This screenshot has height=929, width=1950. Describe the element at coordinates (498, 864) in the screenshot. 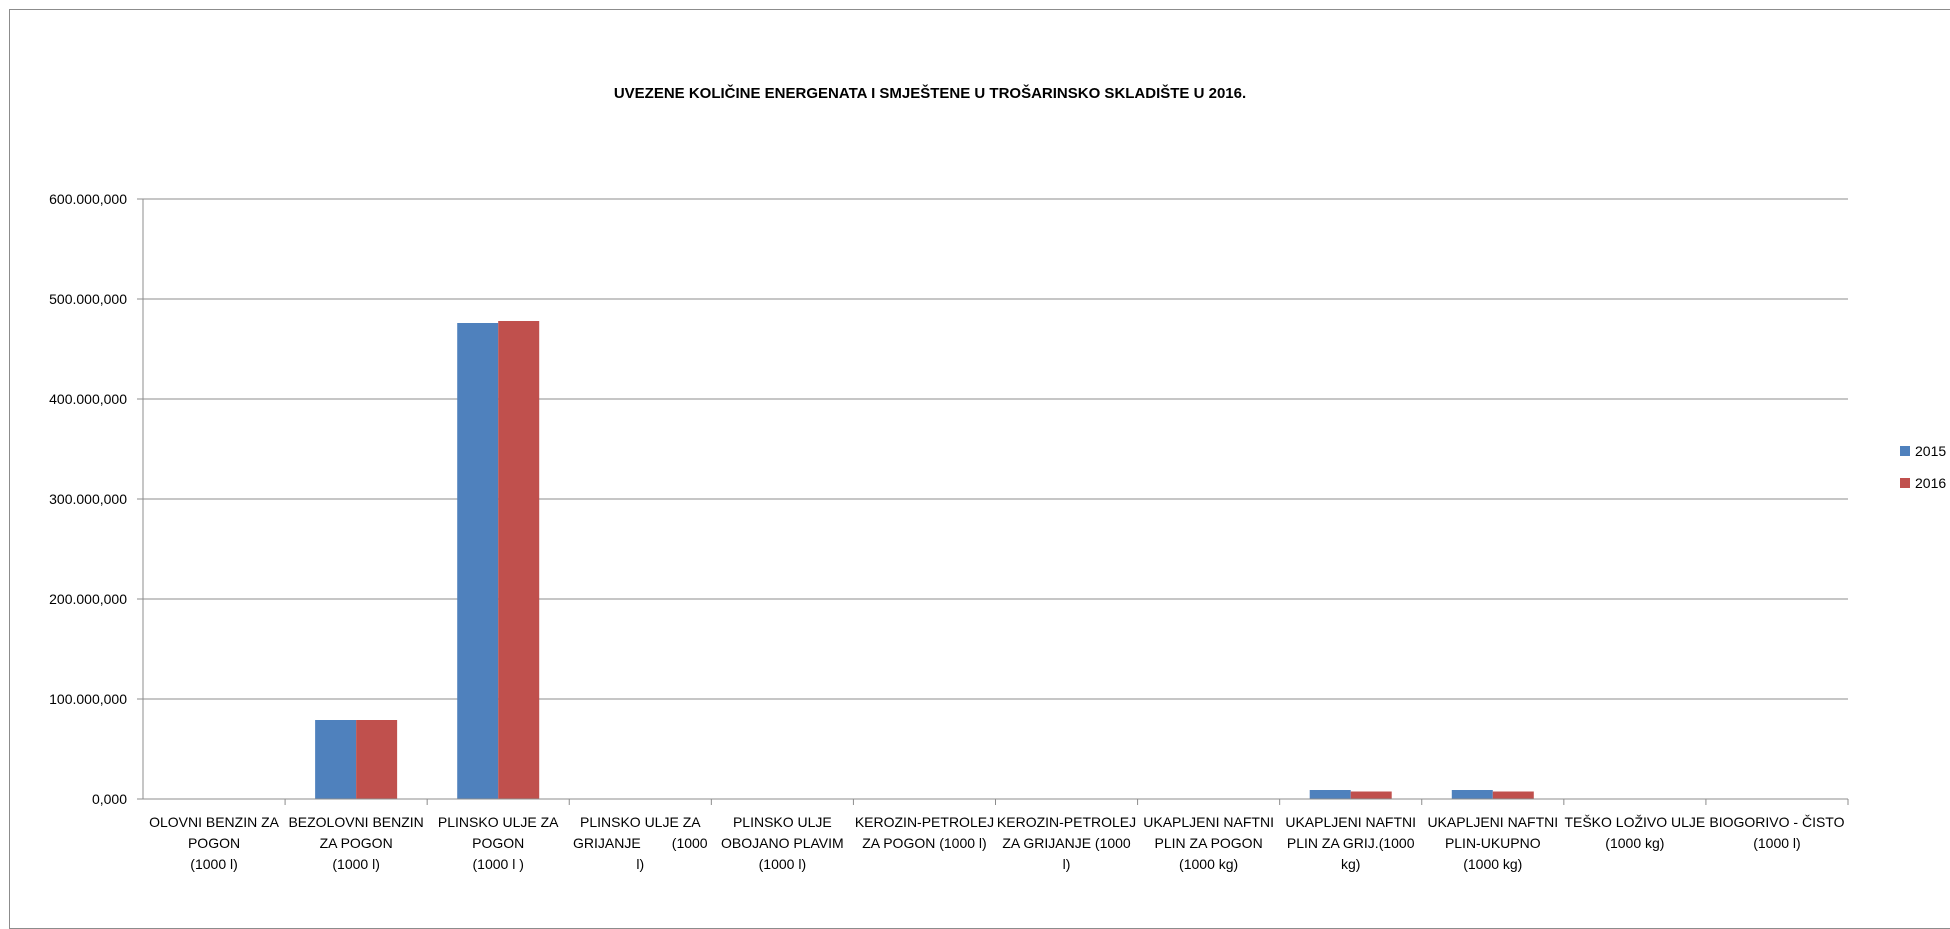

I see `x-tick-label-line: (1000 l )` at that location.